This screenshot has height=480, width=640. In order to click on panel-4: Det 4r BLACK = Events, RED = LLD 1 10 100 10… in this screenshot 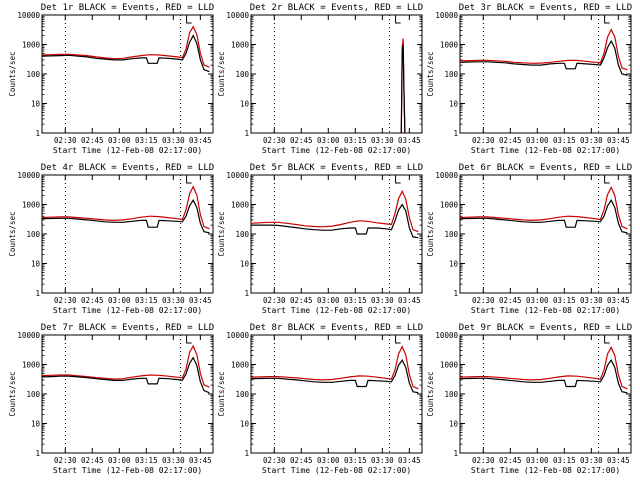, I will do `click(111, 239)`.